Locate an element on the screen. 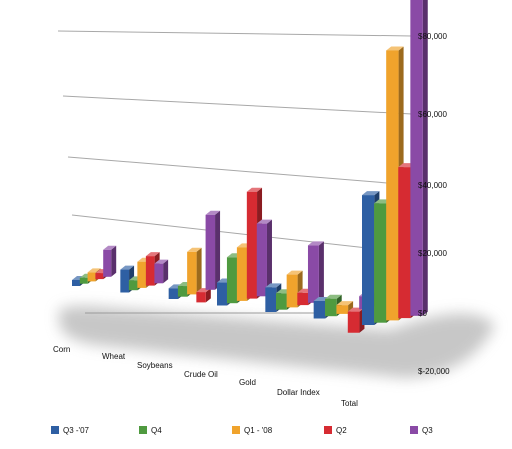  y-tick-label: $40,000 is located at coordinates (432, 185).